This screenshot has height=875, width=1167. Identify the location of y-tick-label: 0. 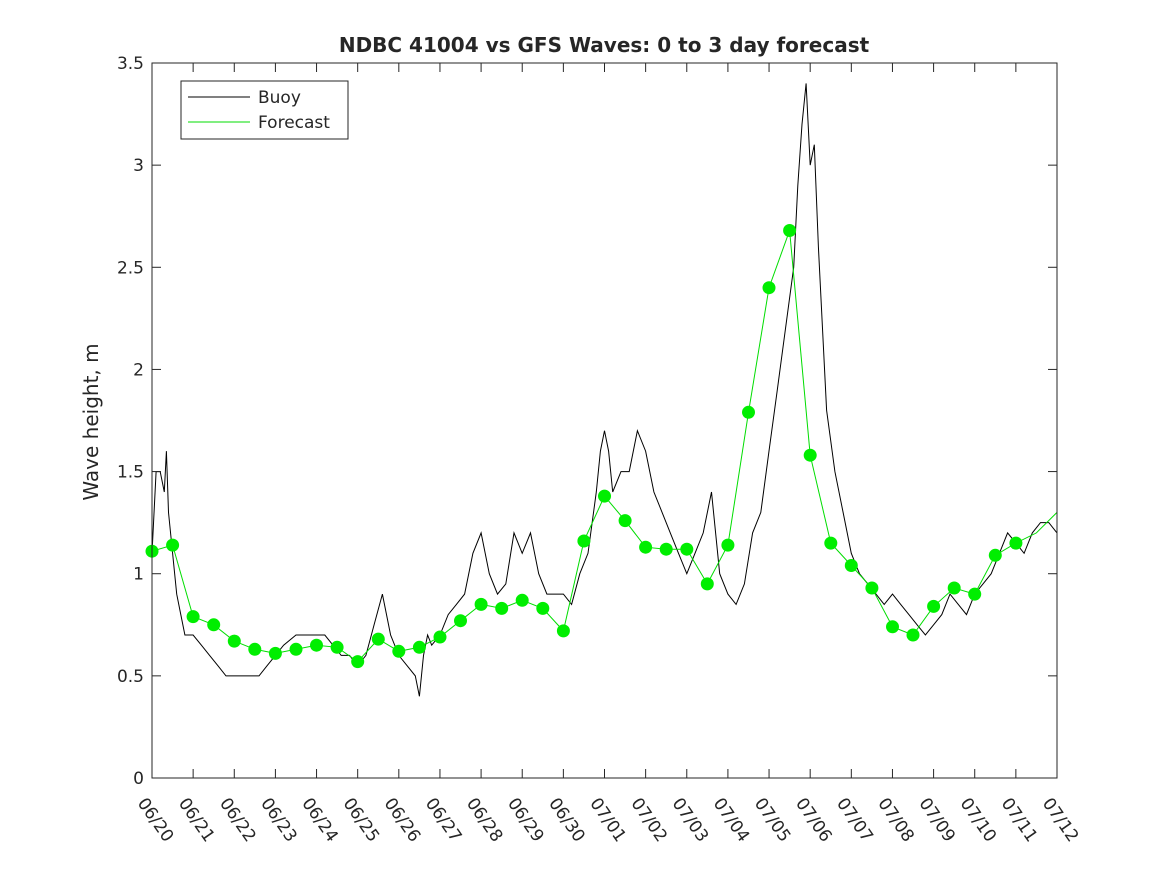
(138, 779).